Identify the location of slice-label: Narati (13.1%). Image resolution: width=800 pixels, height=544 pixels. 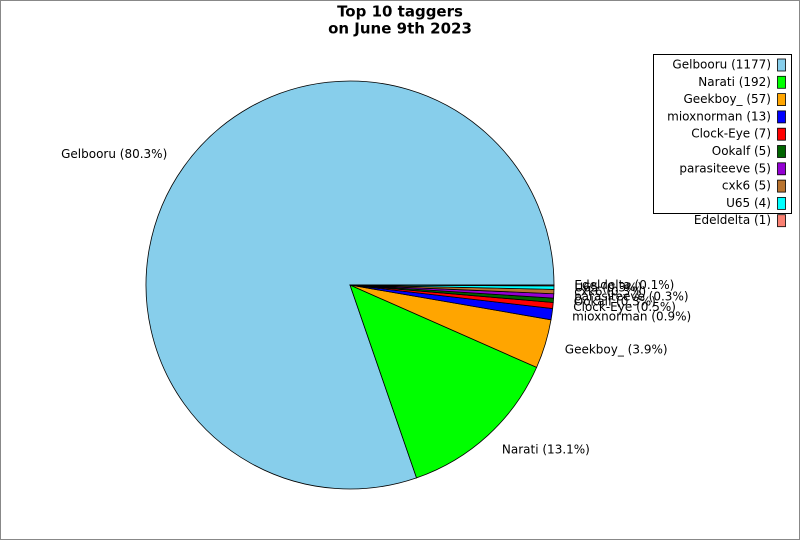
(546, 450).